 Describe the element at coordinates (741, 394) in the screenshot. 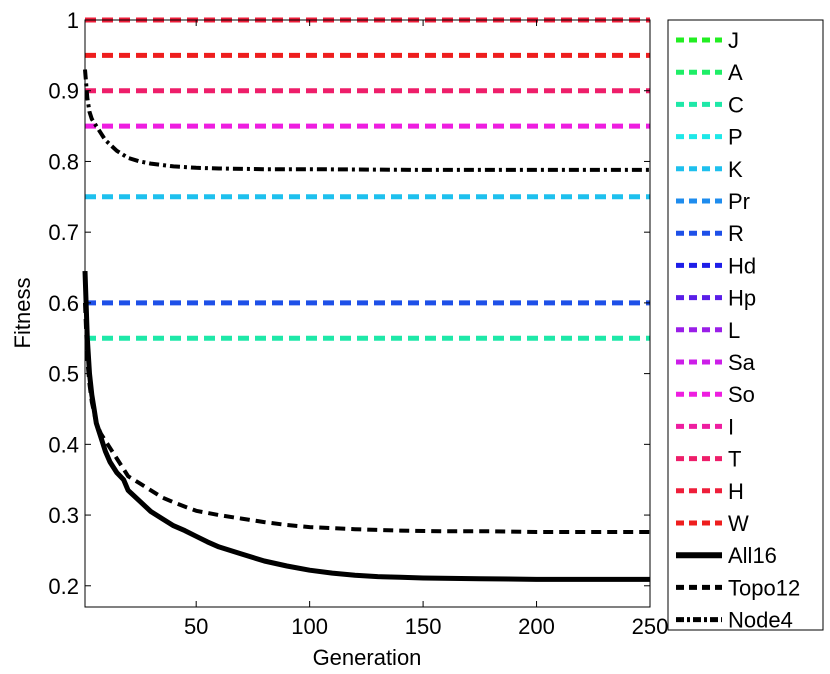

I see `legend-label-So: So` at that location.